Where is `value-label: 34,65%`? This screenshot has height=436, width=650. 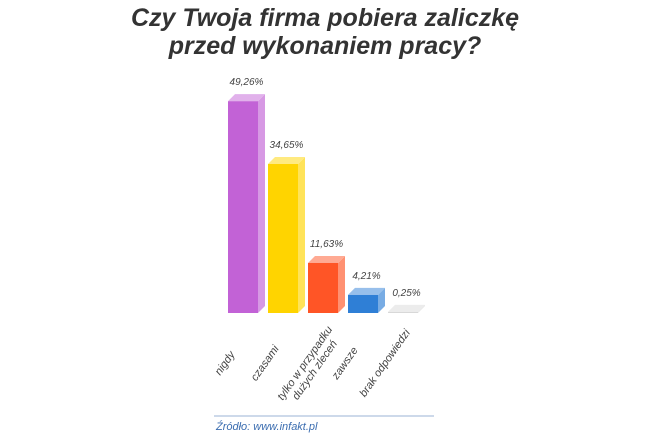
value-label: 34,65% is located at coordinates (287, 145).